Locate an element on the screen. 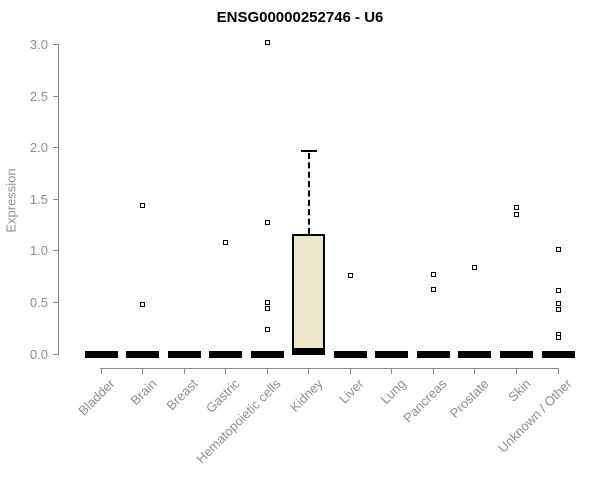  chart-title: ENSG00000252746 - U6 is located at coordinates (300, 17).